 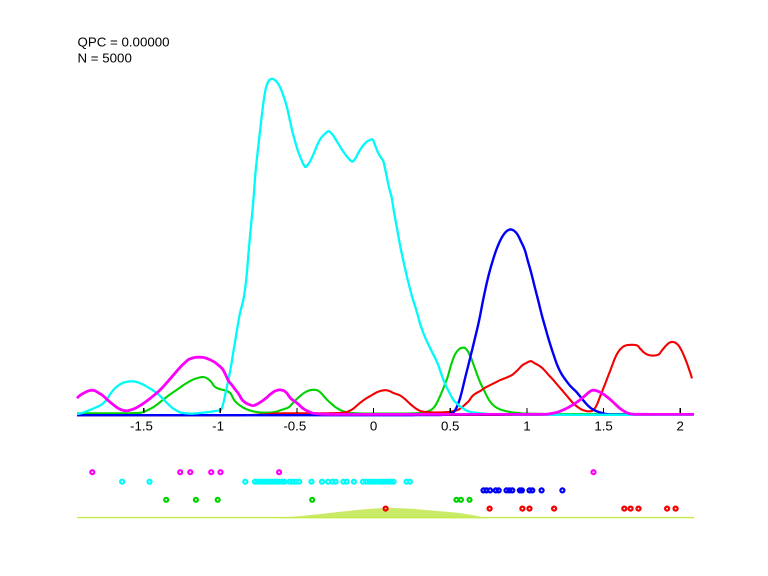 What do you see at coordinates (294, 426) in the screenshot?
I see `svg-text: -0.5` at bounding box center [294, 426].